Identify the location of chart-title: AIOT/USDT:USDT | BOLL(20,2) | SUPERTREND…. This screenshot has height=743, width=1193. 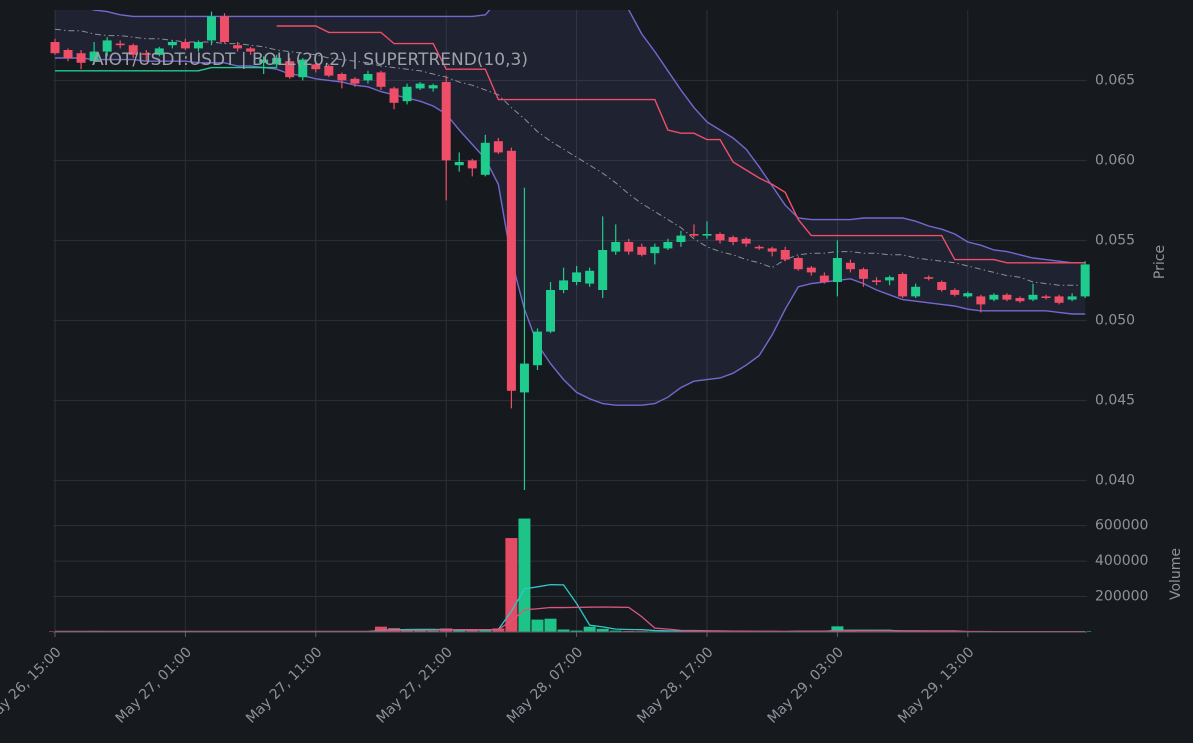
(310, 60).